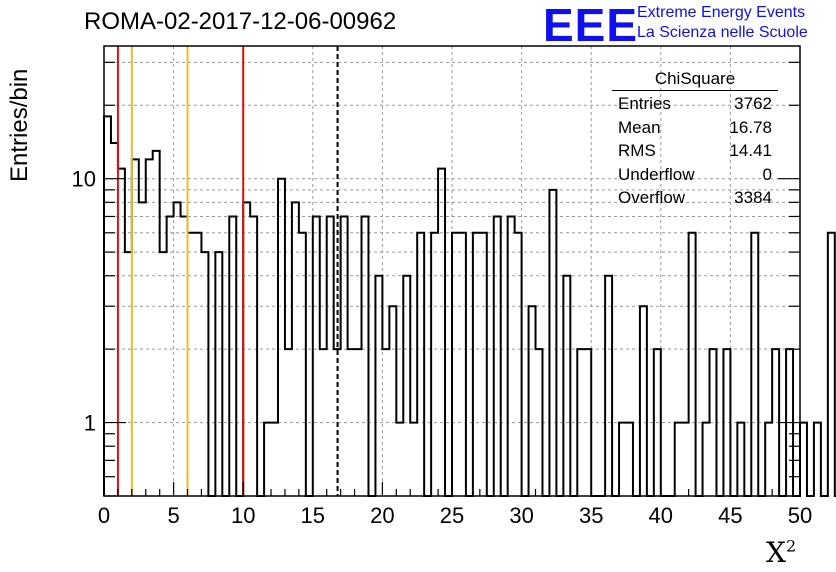 Image resolution: width=836 pixels, height=572 pixels. What do you see at coordinates (452, 515) in the screenshot?
I see `x-tick-label: 25` at bounding box center [452, 515].